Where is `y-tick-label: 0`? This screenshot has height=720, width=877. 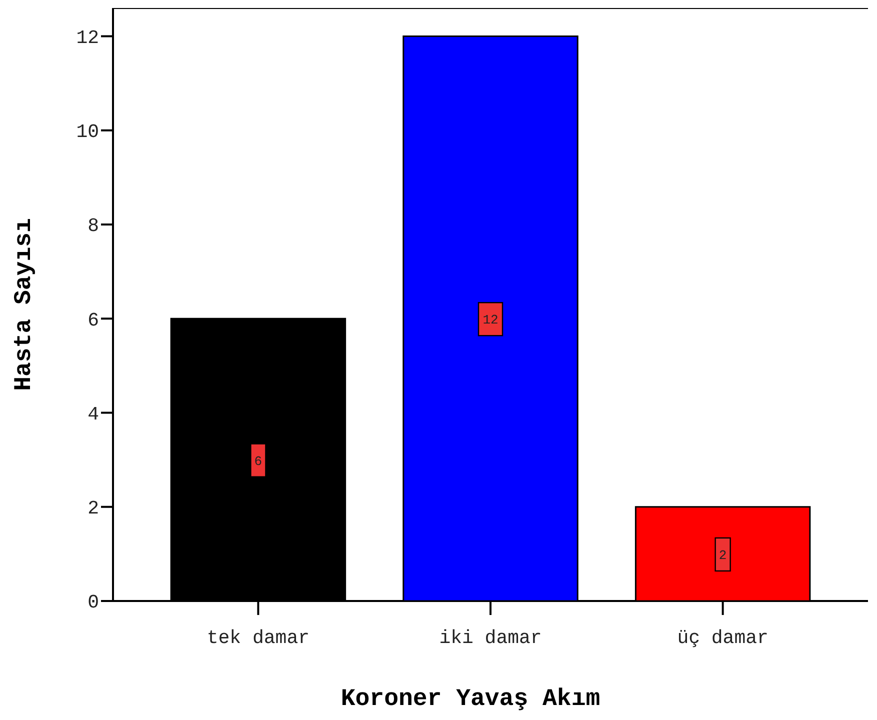 y-tick-label: 0 is located at coordinates (93, 603).